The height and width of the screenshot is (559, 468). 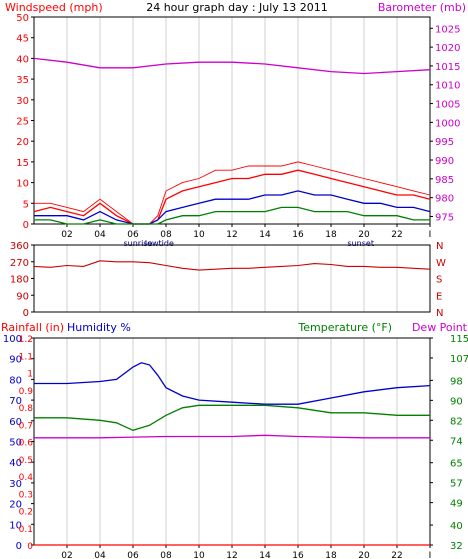 What do you see at coordinates (15, 525) in the screenshot?
I see `humidity-ytick-label: 10` at bounding box center [15, 525].